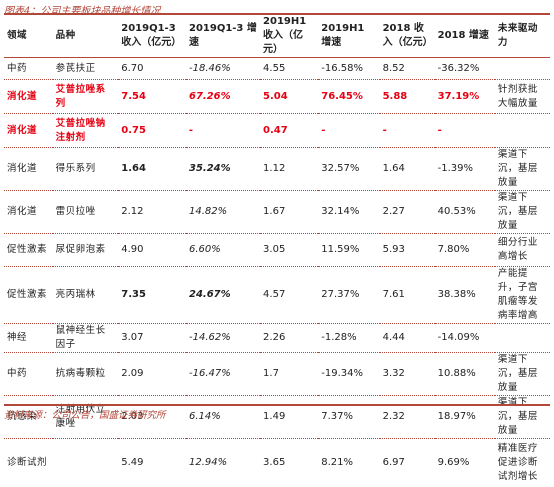 The width and height of the screenshot is (554, 487). I want to click on cell-2019h1-growth: -19.34%, so click(349, 374).